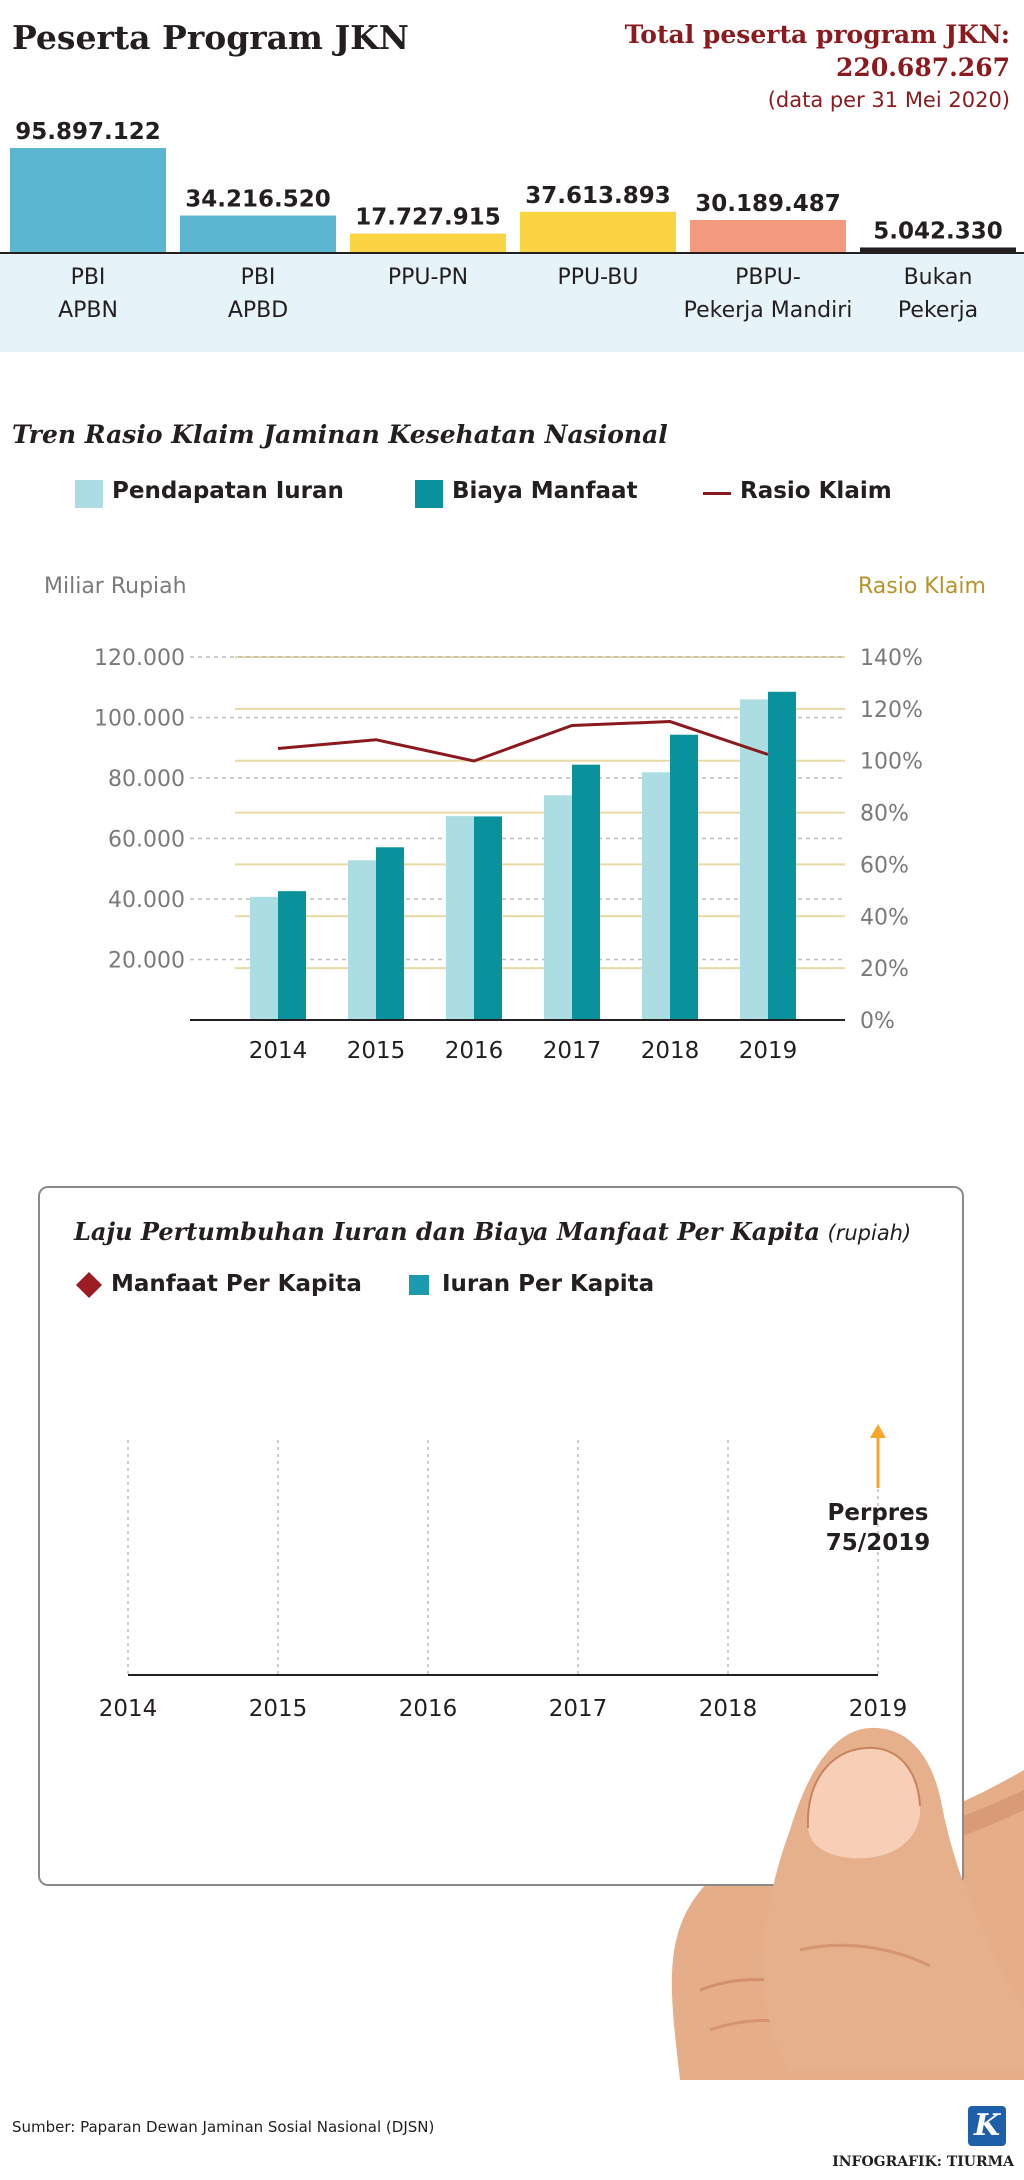  I want to click on left-axis-tick: 60.000, so click(146, 840).